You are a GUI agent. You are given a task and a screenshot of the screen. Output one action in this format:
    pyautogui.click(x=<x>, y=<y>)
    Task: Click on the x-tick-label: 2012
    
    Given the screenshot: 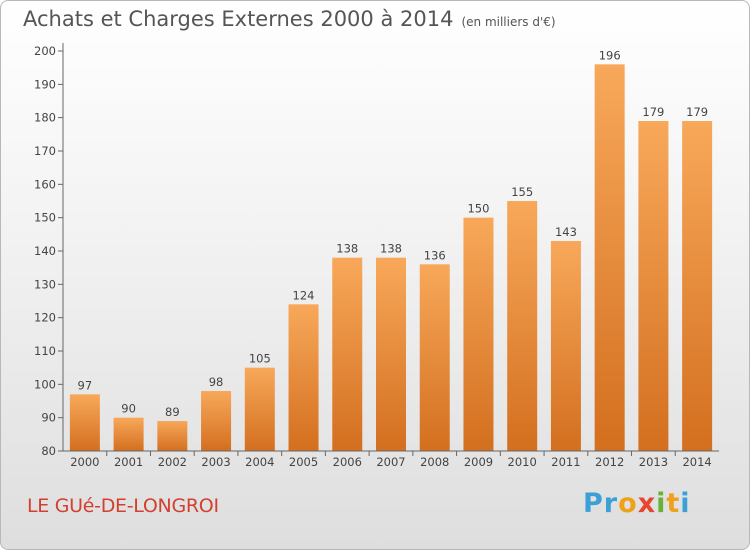 What is the action you would take?
    pyautogui.click(x=609, y=462)
    